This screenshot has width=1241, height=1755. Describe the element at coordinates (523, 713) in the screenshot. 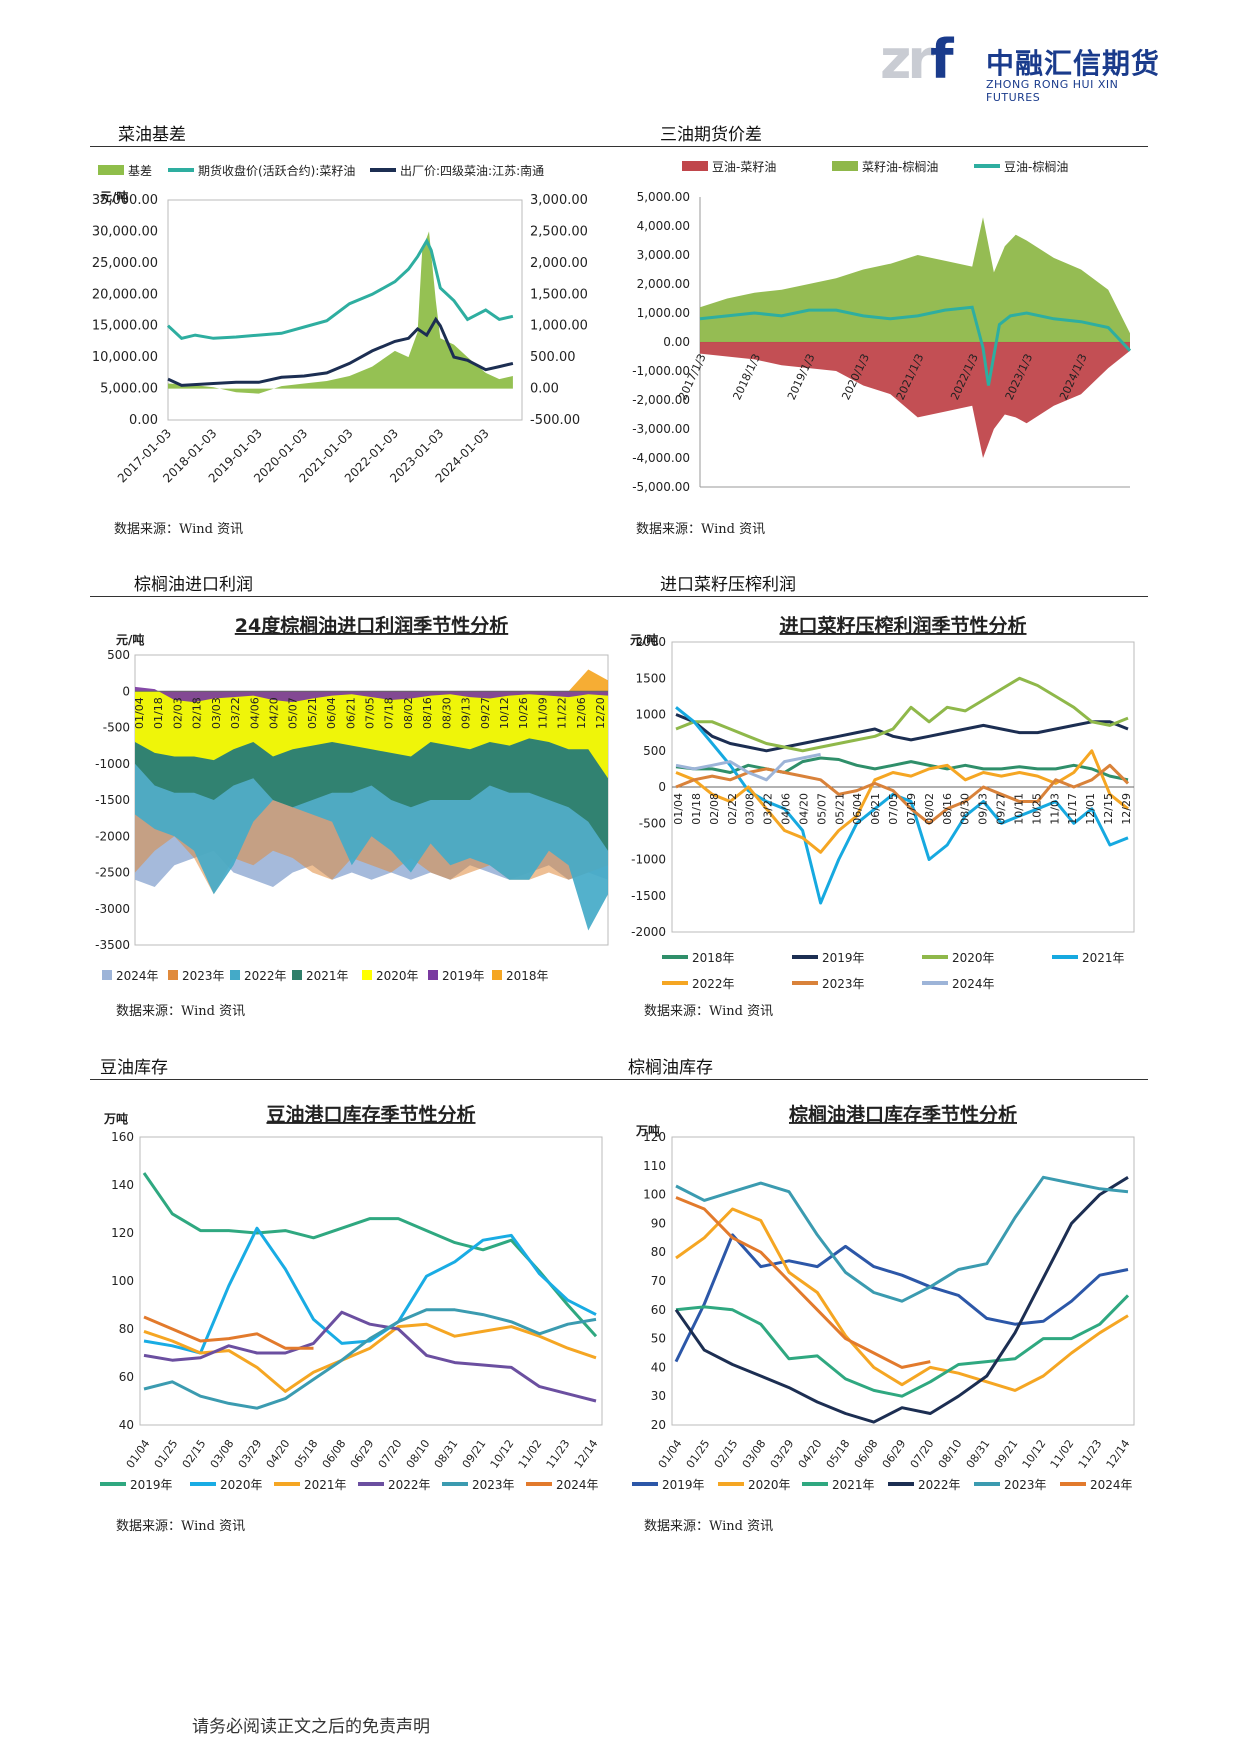

I see `x-tick-label: 10/26` at that location.